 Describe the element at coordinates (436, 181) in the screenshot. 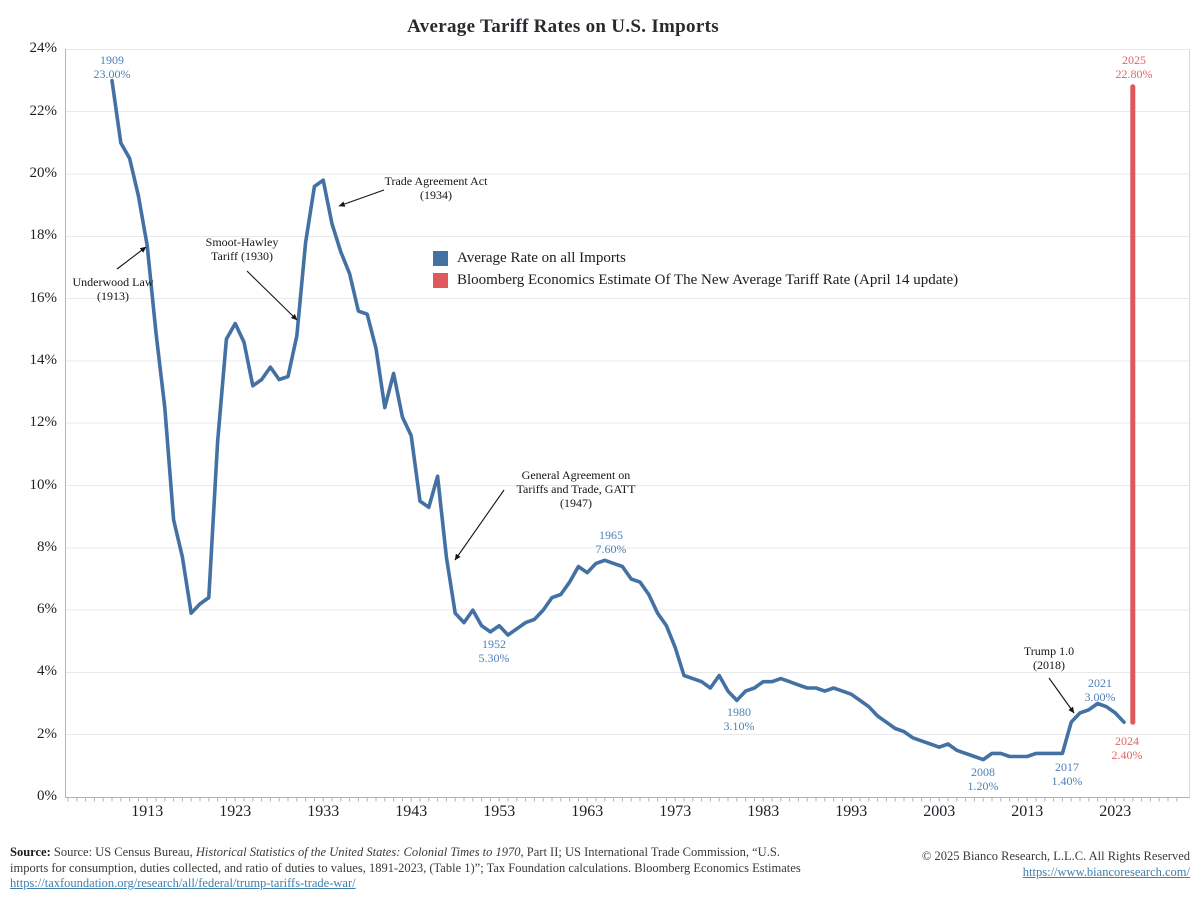

I see `annotation-line: Trade Agreement Act` at that location.